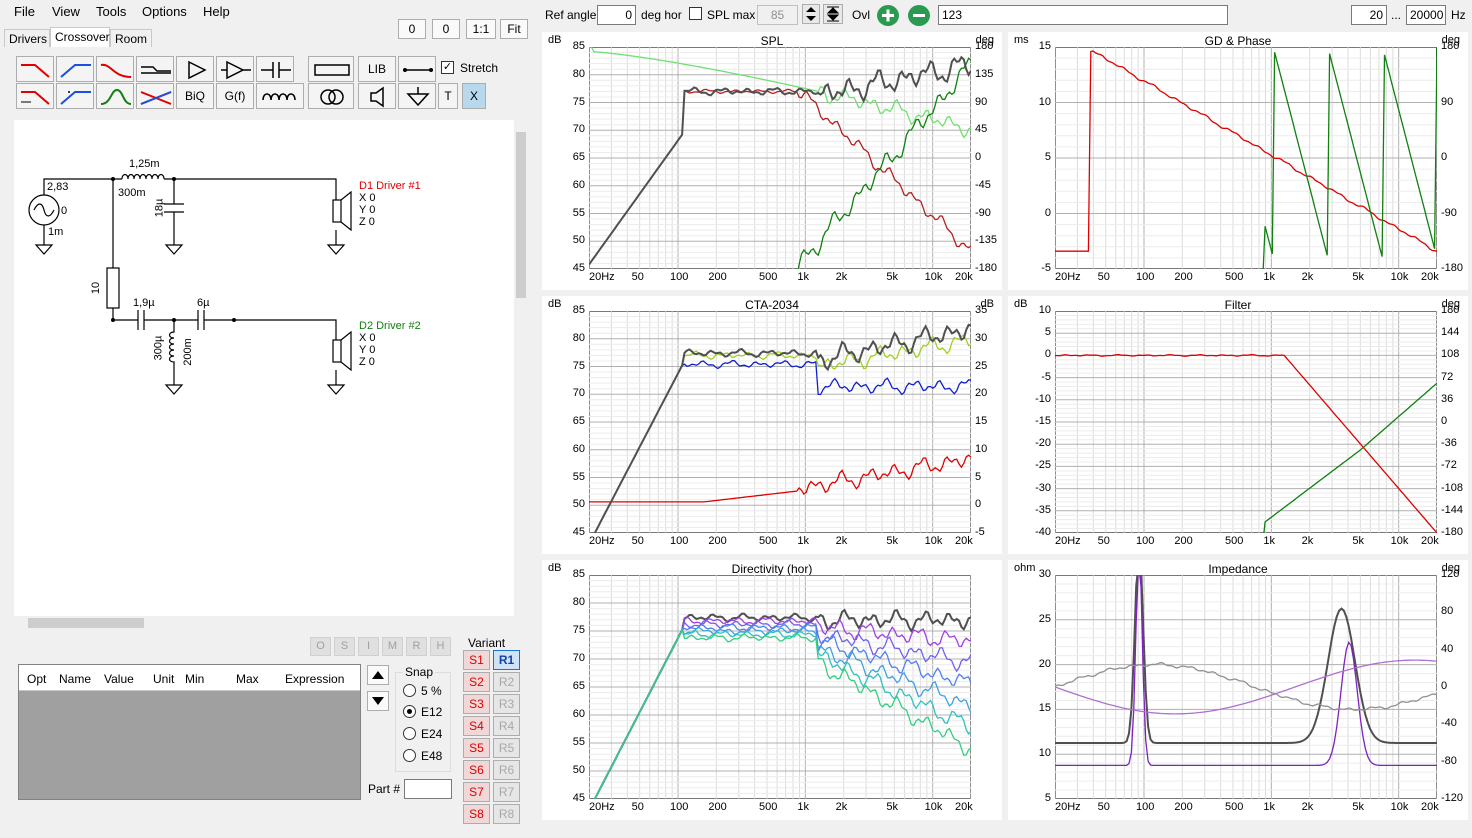 The height and width of the screenshot is (838, 1472). Describe the element at coordinates (506, 682) in the screenshot. I see `variant-r2-button: R2` at that location.